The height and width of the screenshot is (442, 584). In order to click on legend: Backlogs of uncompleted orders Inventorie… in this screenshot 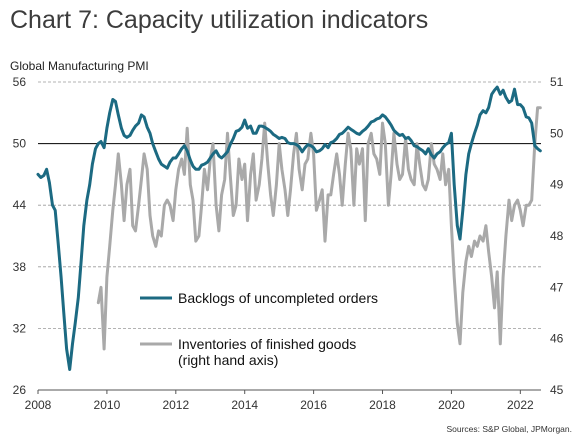, I will do `click(259, 329)`.